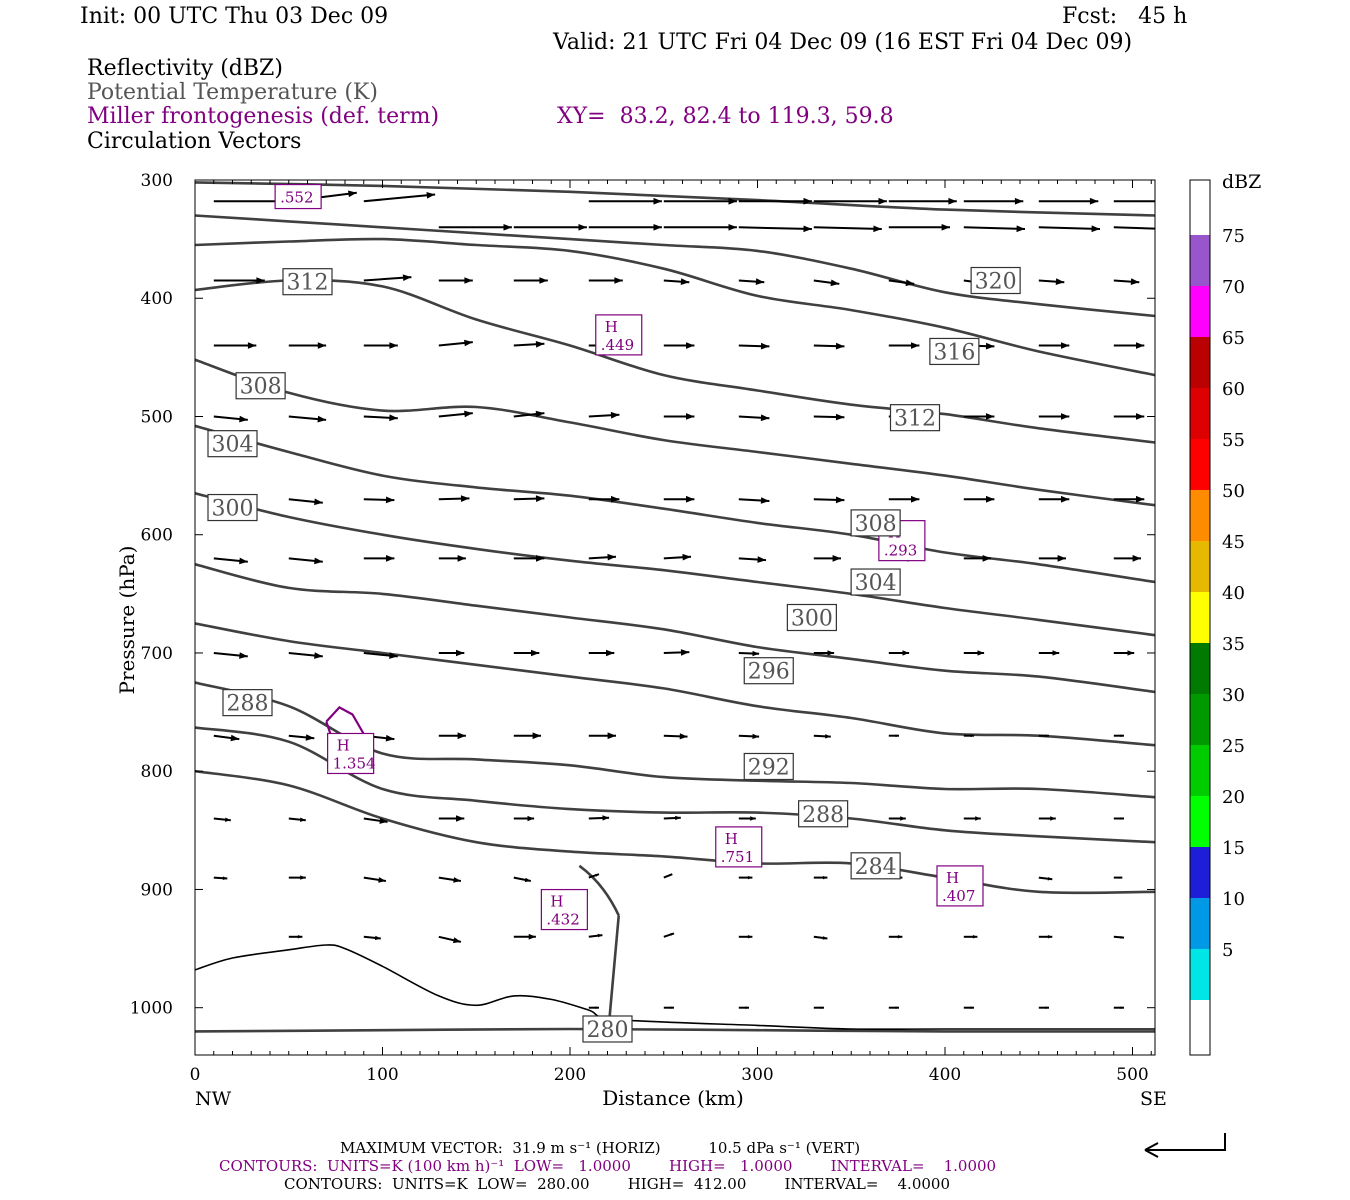  I want to click on theta-label: 300, so click(811, 617).